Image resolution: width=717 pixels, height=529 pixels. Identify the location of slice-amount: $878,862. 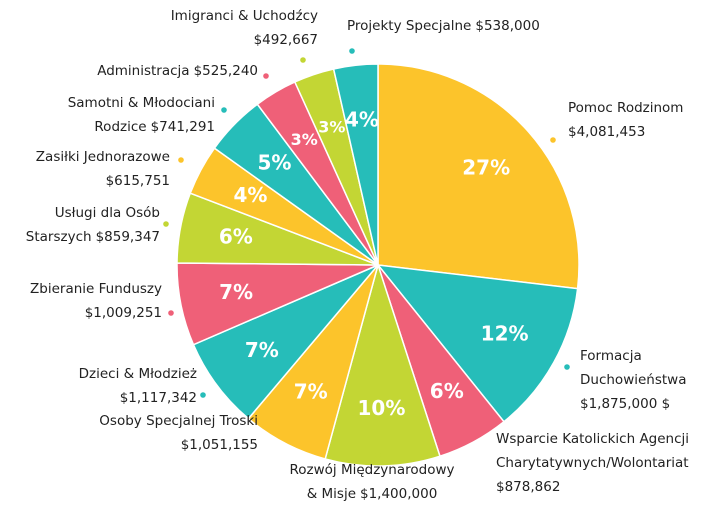
(528, 487).